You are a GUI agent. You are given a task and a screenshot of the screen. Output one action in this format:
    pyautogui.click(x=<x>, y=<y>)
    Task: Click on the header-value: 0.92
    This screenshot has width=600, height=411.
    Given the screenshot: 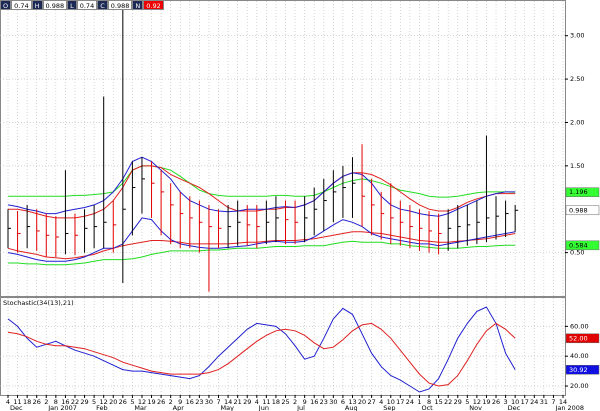 What is the action you would take?
    pyautogui.click(x=153, y=5)
    